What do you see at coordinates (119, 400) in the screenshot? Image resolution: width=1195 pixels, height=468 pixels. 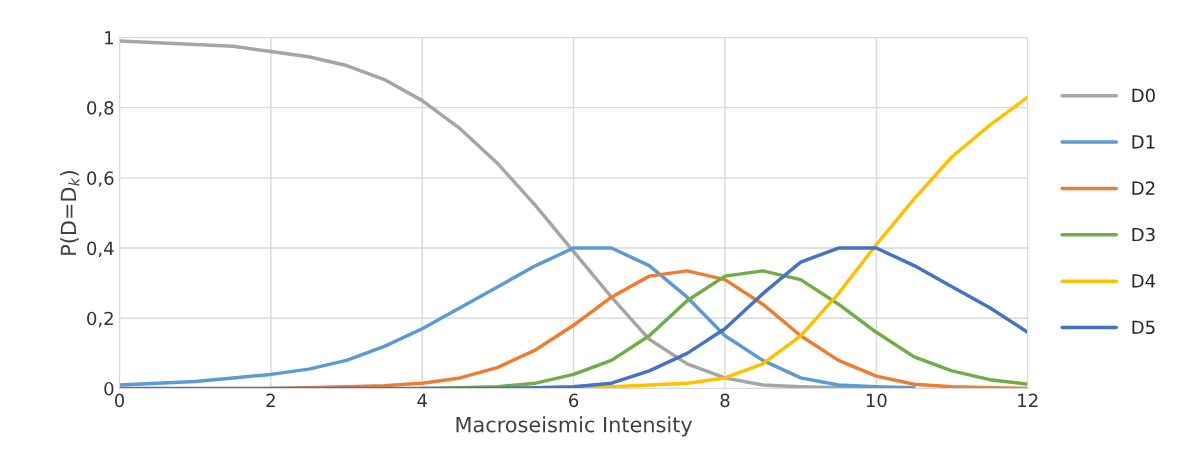 I see `x-tick-label: 0` at bounding box center [119, 400].